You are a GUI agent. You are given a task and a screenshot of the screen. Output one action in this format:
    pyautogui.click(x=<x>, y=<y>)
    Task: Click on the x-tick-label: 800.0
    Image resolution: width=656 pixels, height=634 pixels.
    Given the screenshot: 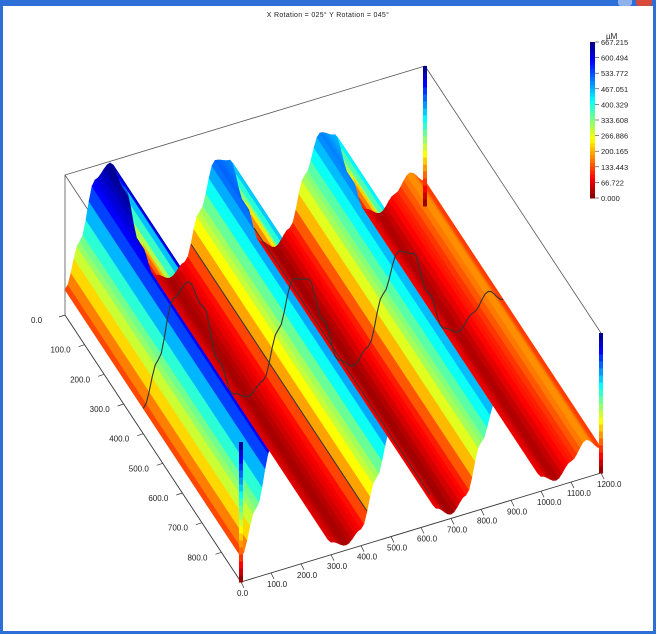 What is the action you would take?
    pyautogui.click(x=487, y=520)
    